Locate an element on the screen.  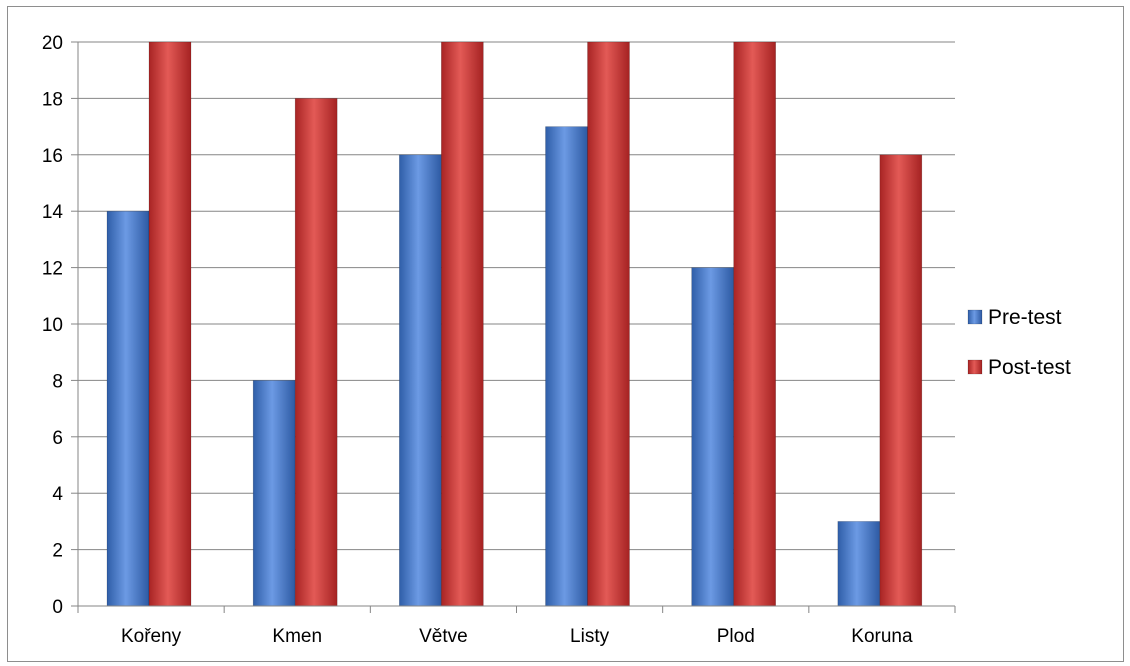
x-tick-label: Listy is located at coordinates (590, 636).